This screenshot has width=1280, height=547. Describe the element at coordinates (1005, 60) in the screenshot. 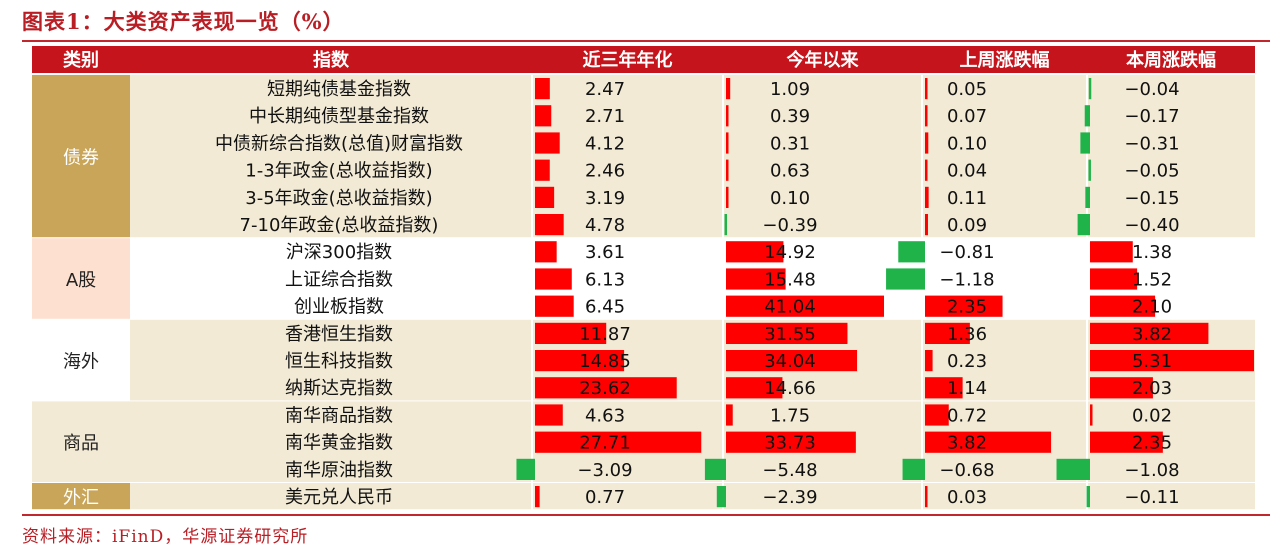

I see `column-header: 上周涨跌幅` at that location.